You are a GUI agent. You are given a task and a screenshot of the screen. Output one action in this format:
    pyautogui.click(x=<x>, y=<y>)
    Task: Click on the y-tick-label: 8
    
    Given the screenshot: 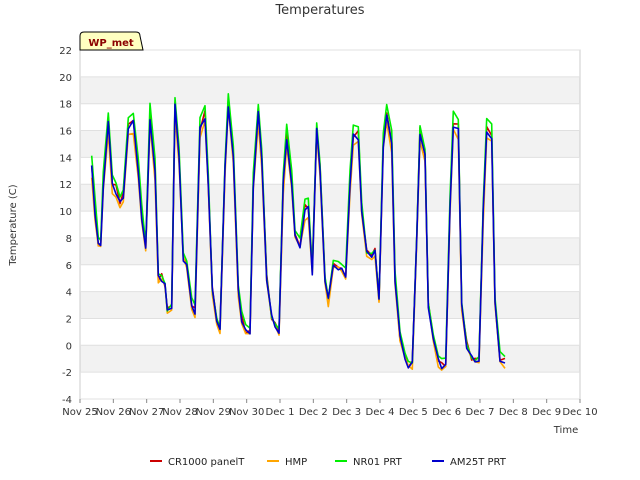 What is the action you would take?
    pyautogui.click(x=69, y=239)
    